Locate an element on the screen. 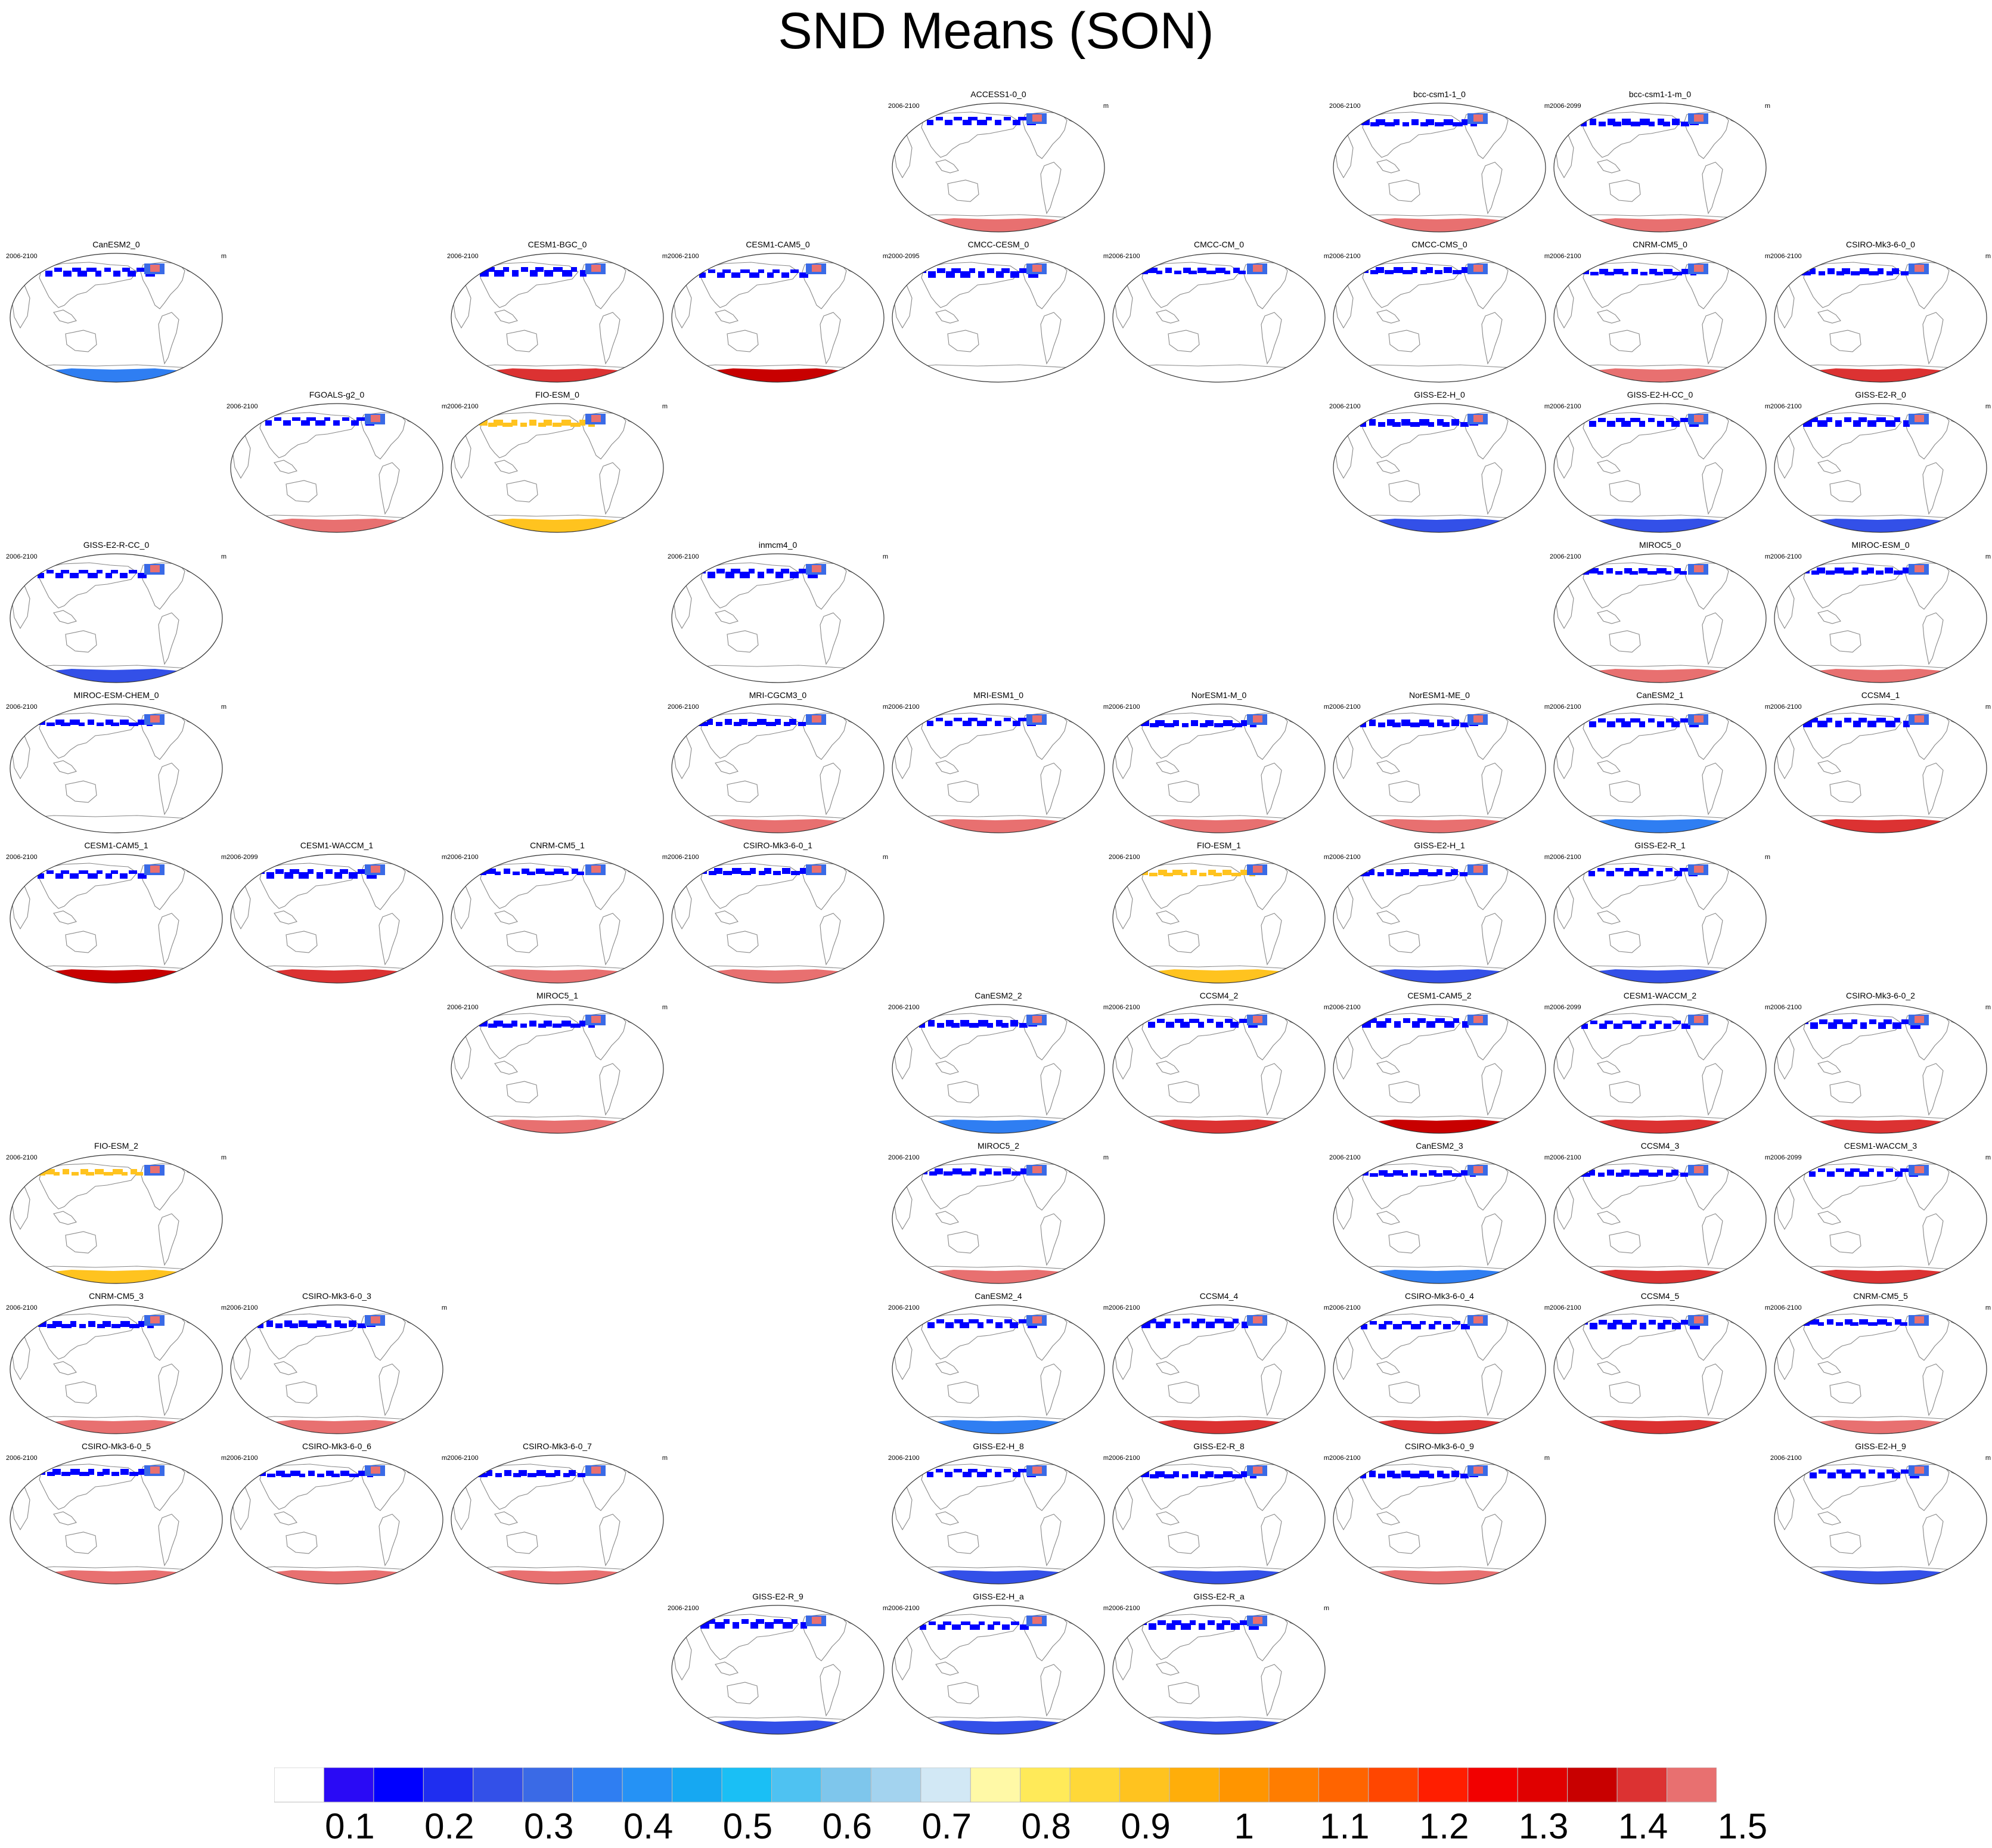  page-title: SND Means (SON) is located at coordinates (996, 31).